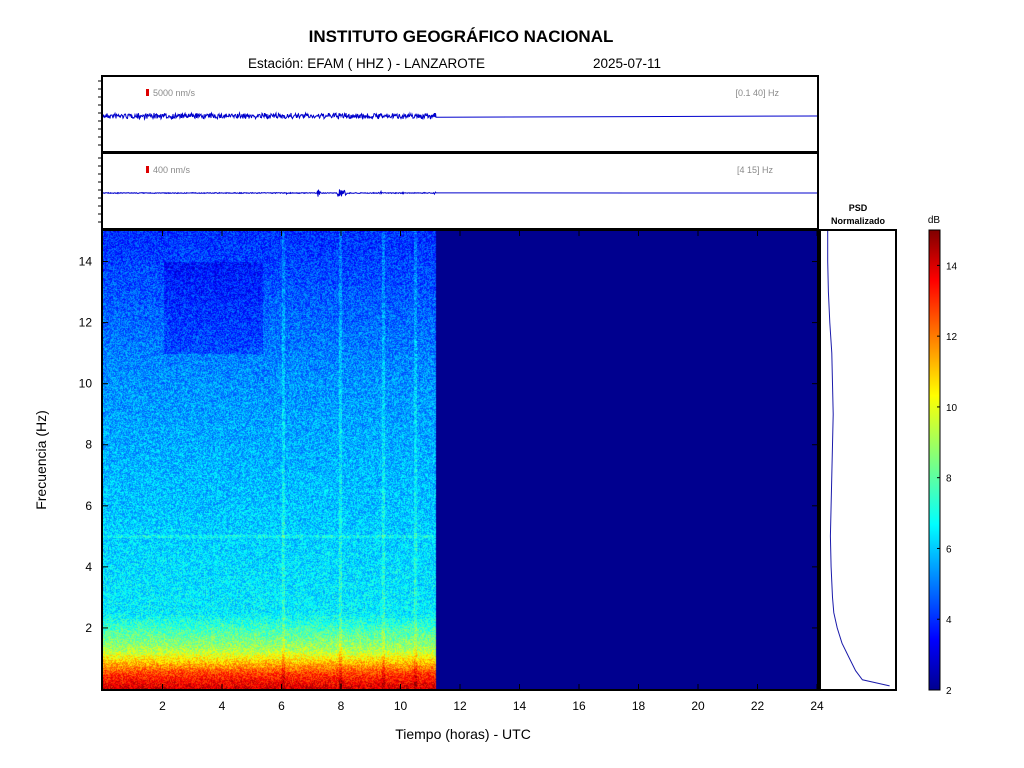 The image size is (1024, 768). Describe the element at coordinates (86, 262) in the screenshot. I see `y-tick-label: 14` at that location.